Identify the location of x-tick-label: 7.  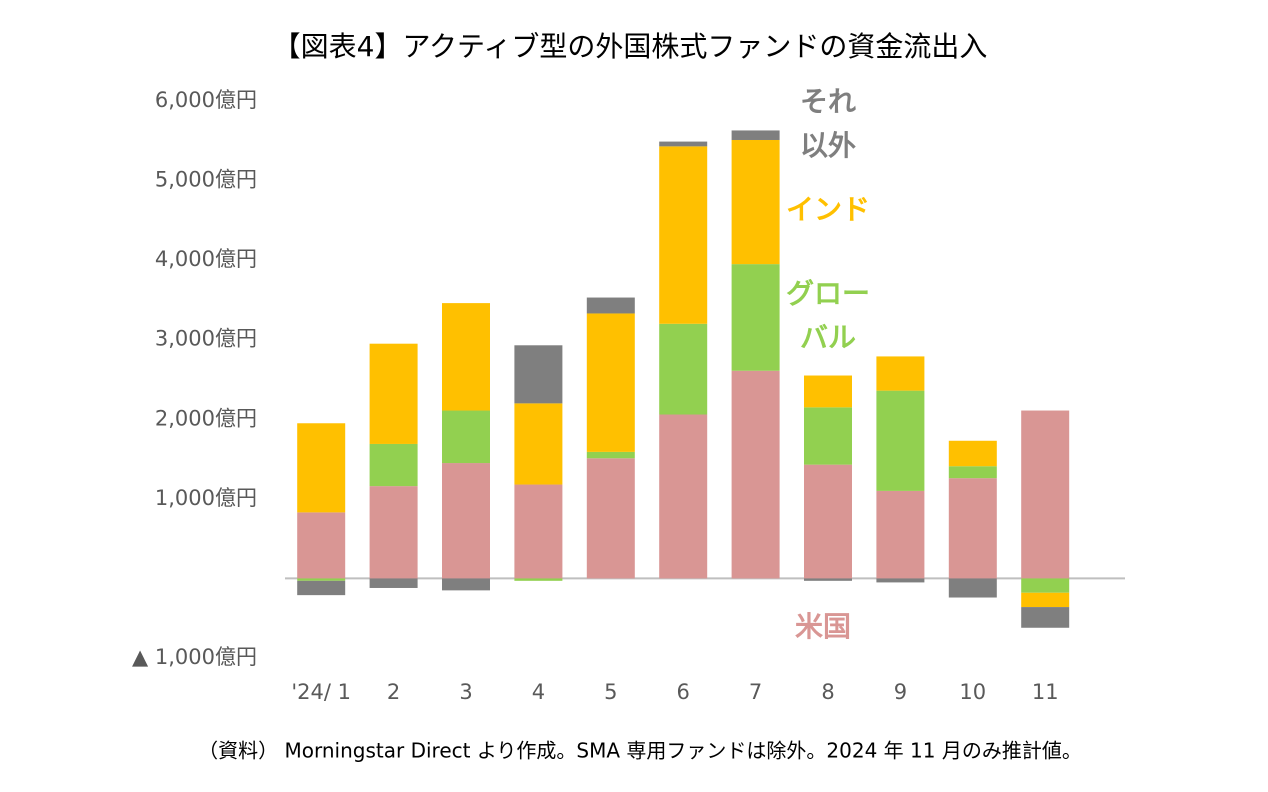
(755, 692).